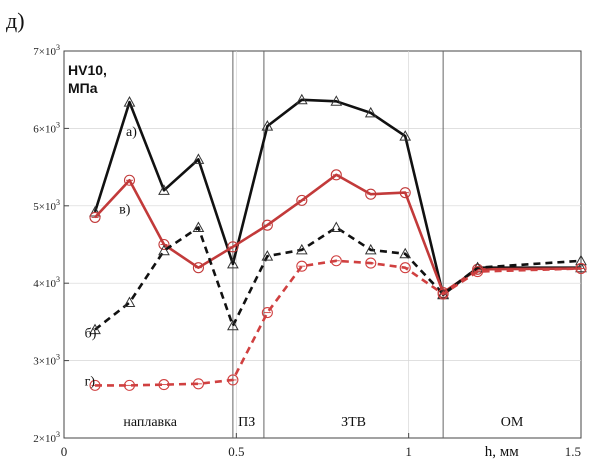  I want to click on zone-label: ЗТВ, so click(353, 422).